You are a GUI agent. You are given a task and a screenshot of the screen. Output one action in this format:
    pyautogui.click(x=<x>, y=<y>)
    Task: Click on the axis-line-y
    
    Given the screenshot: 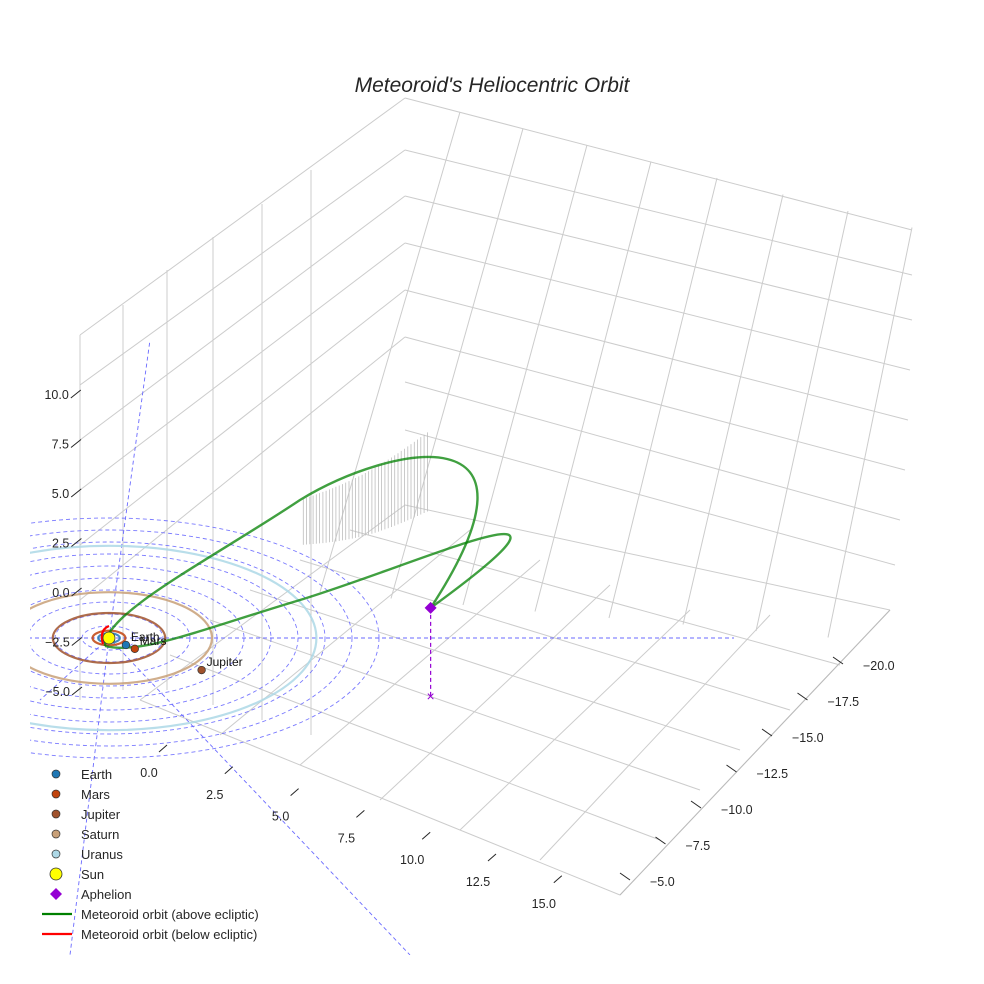 What is the action you would take?
    pyautogui.click(x=755, y=752)
    